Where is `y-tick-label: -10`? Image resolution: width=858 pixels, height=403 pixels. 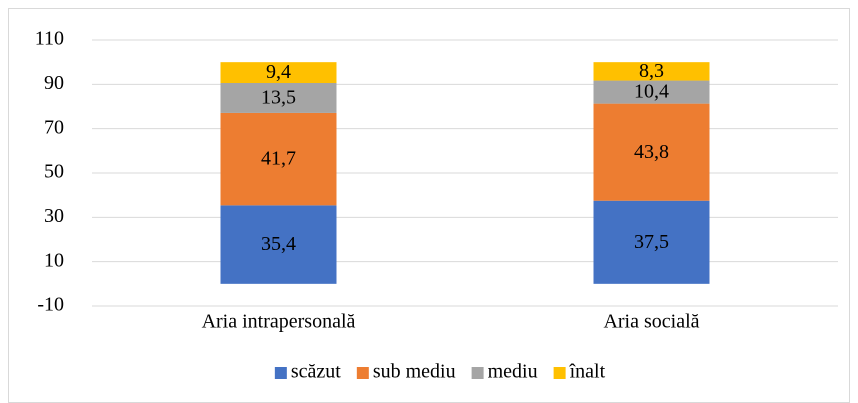 y-tick-label: -10 is located at coordinates (50, 305).